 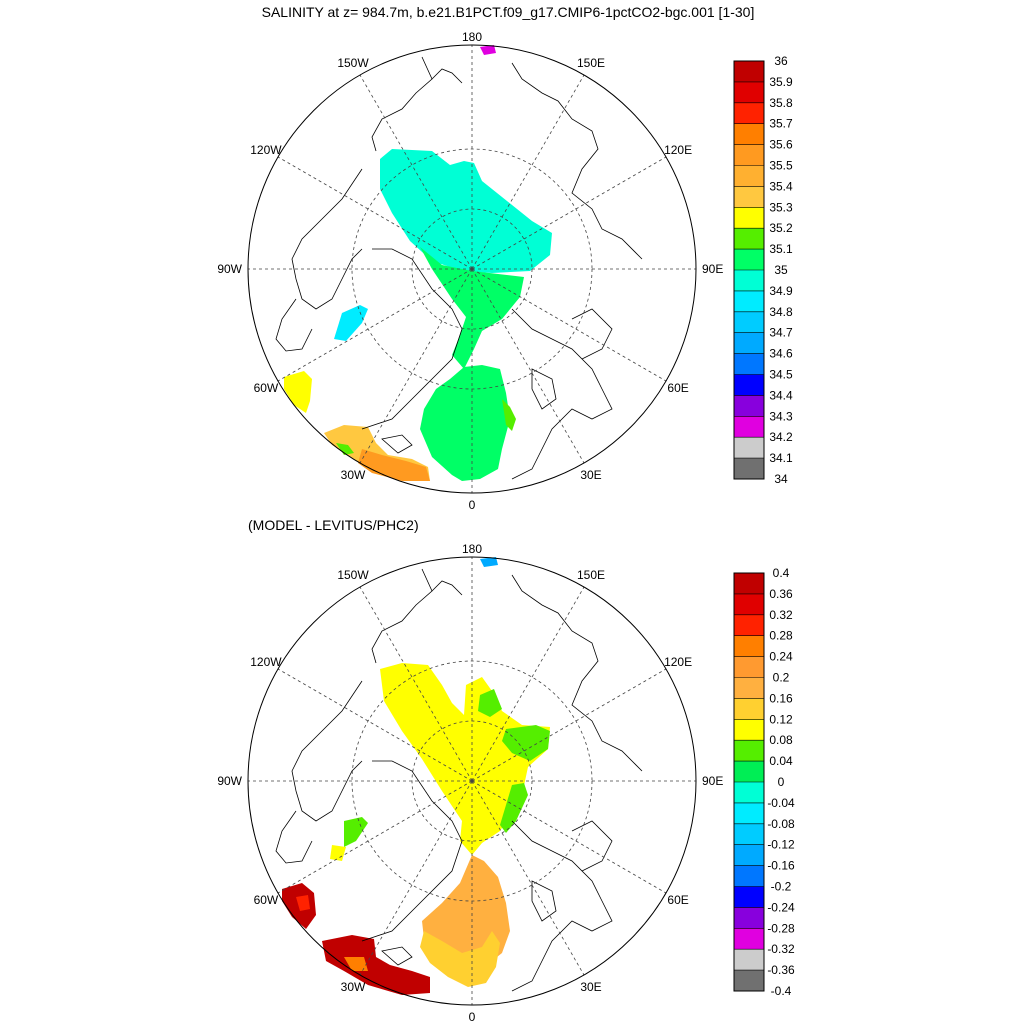 What do you see at coordinates (266, 388) in the screenshot?
I see `longitude-label-8: 60W` at bounding box center [266, 388].